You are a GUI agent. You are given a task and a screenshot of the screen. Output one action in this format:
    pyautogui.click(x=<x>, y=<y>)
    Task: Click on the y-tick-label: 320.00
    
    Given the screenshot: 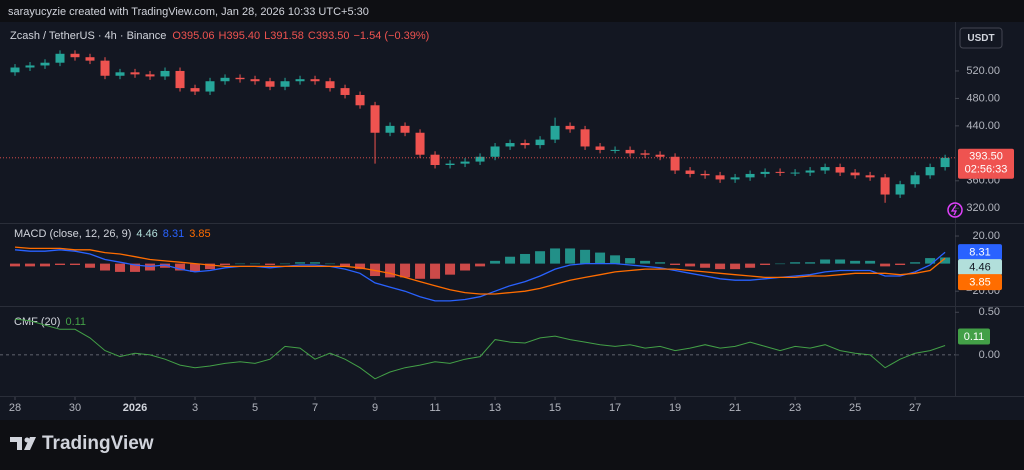 What is the action you would take?
    pyautogui.click(x=983, y=208)
    